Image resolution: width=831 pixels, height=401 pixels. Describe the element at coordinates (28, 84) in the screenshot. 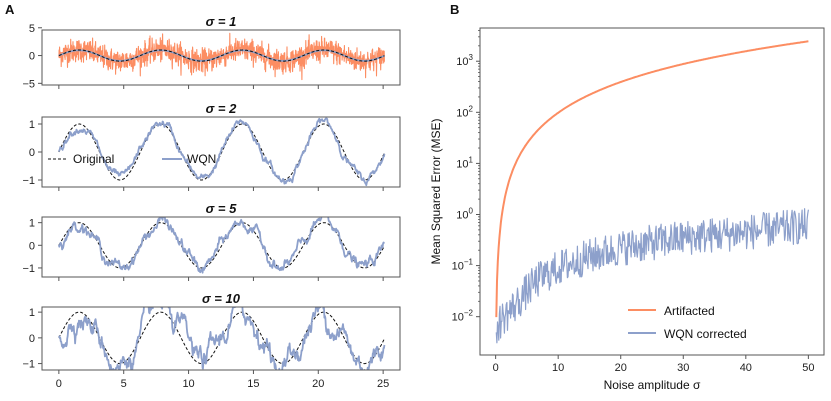

I see `y-tick-label: −5` at that location.